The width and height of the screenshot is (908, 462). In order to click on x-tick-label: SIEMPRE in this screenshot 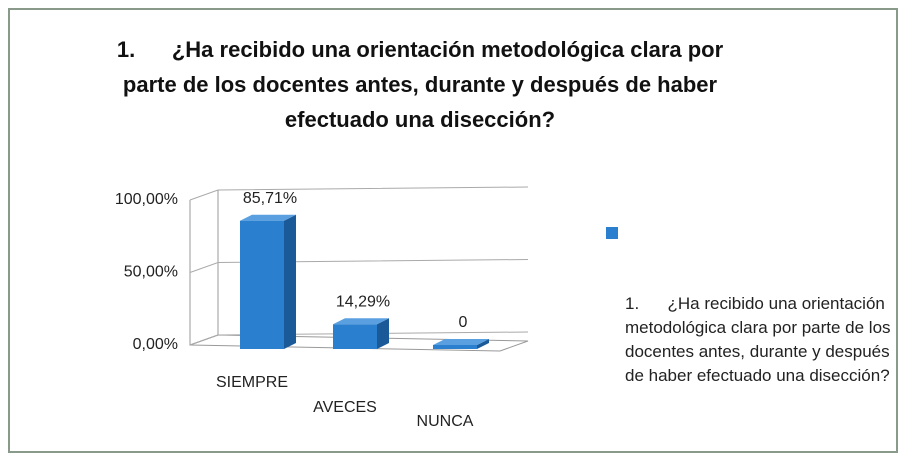, I will do `click(252, 382)`.